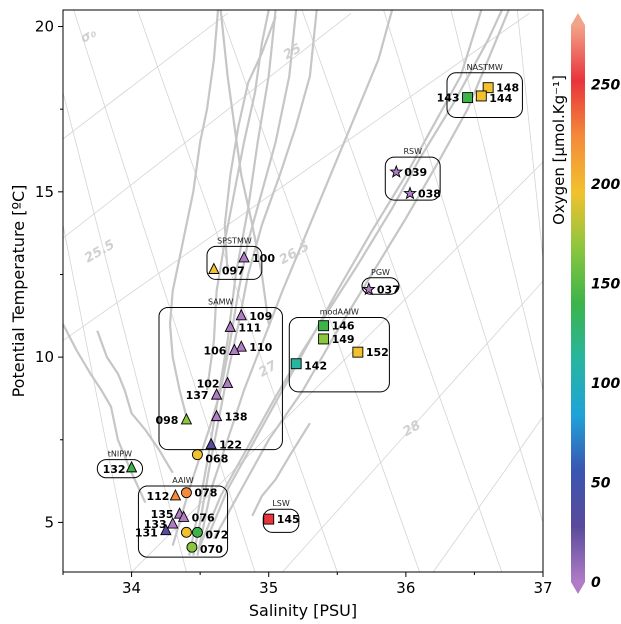  What do you see at coordinates (405, 588) in the screenshot?
I see `x-tick-label: 36` at bounding box center [405, 588].